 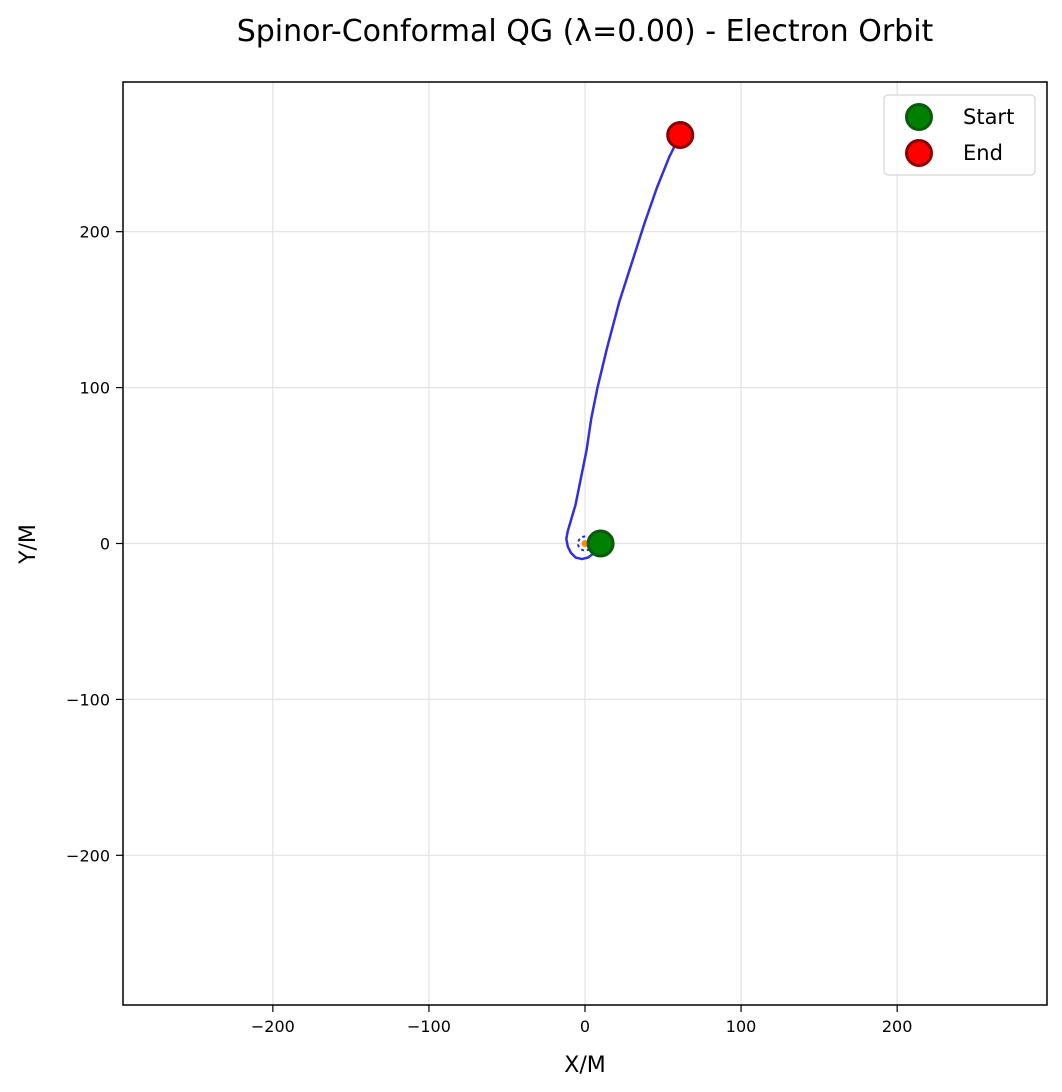 I want to click on x-tick-label: −100, so click(x=429, y=1026).